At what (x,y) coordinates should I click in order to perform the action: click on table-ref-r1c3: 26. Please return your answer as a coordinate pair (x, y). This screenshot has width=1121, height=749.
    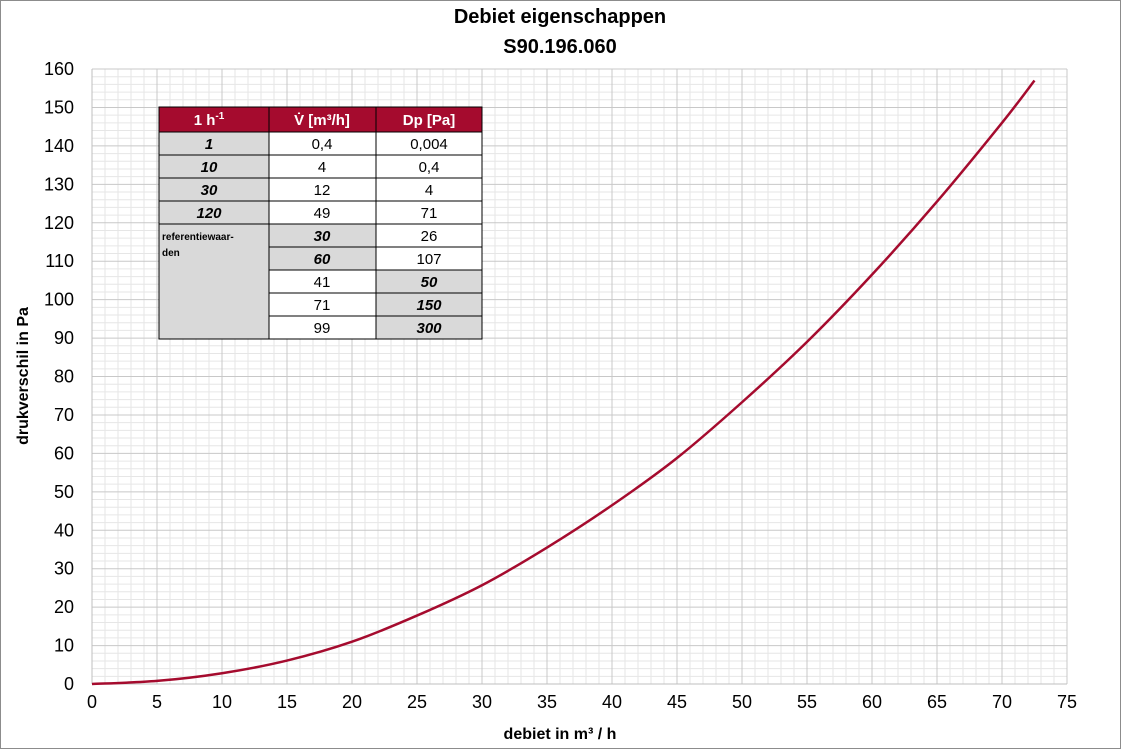
    Looking at the image, I should click on (429, 236).